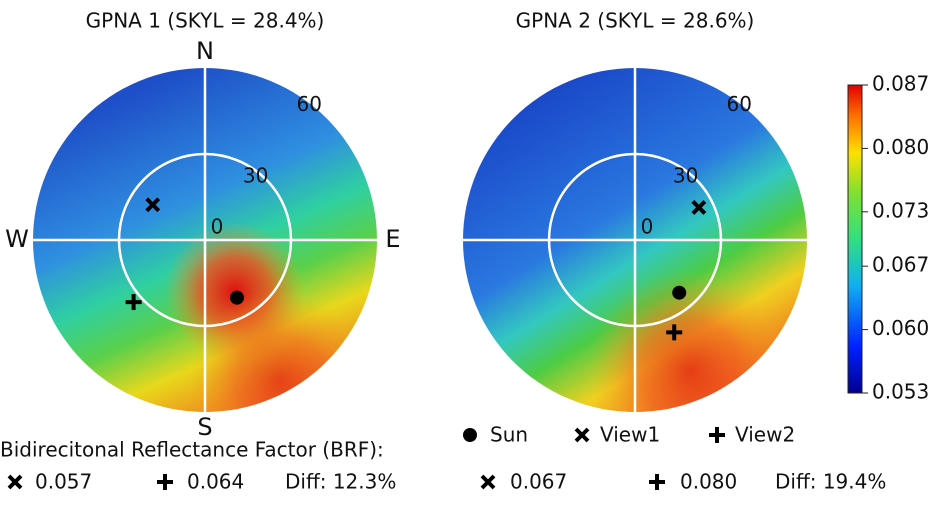  I want to click on brf-value: 0.067, so click(538, 482).